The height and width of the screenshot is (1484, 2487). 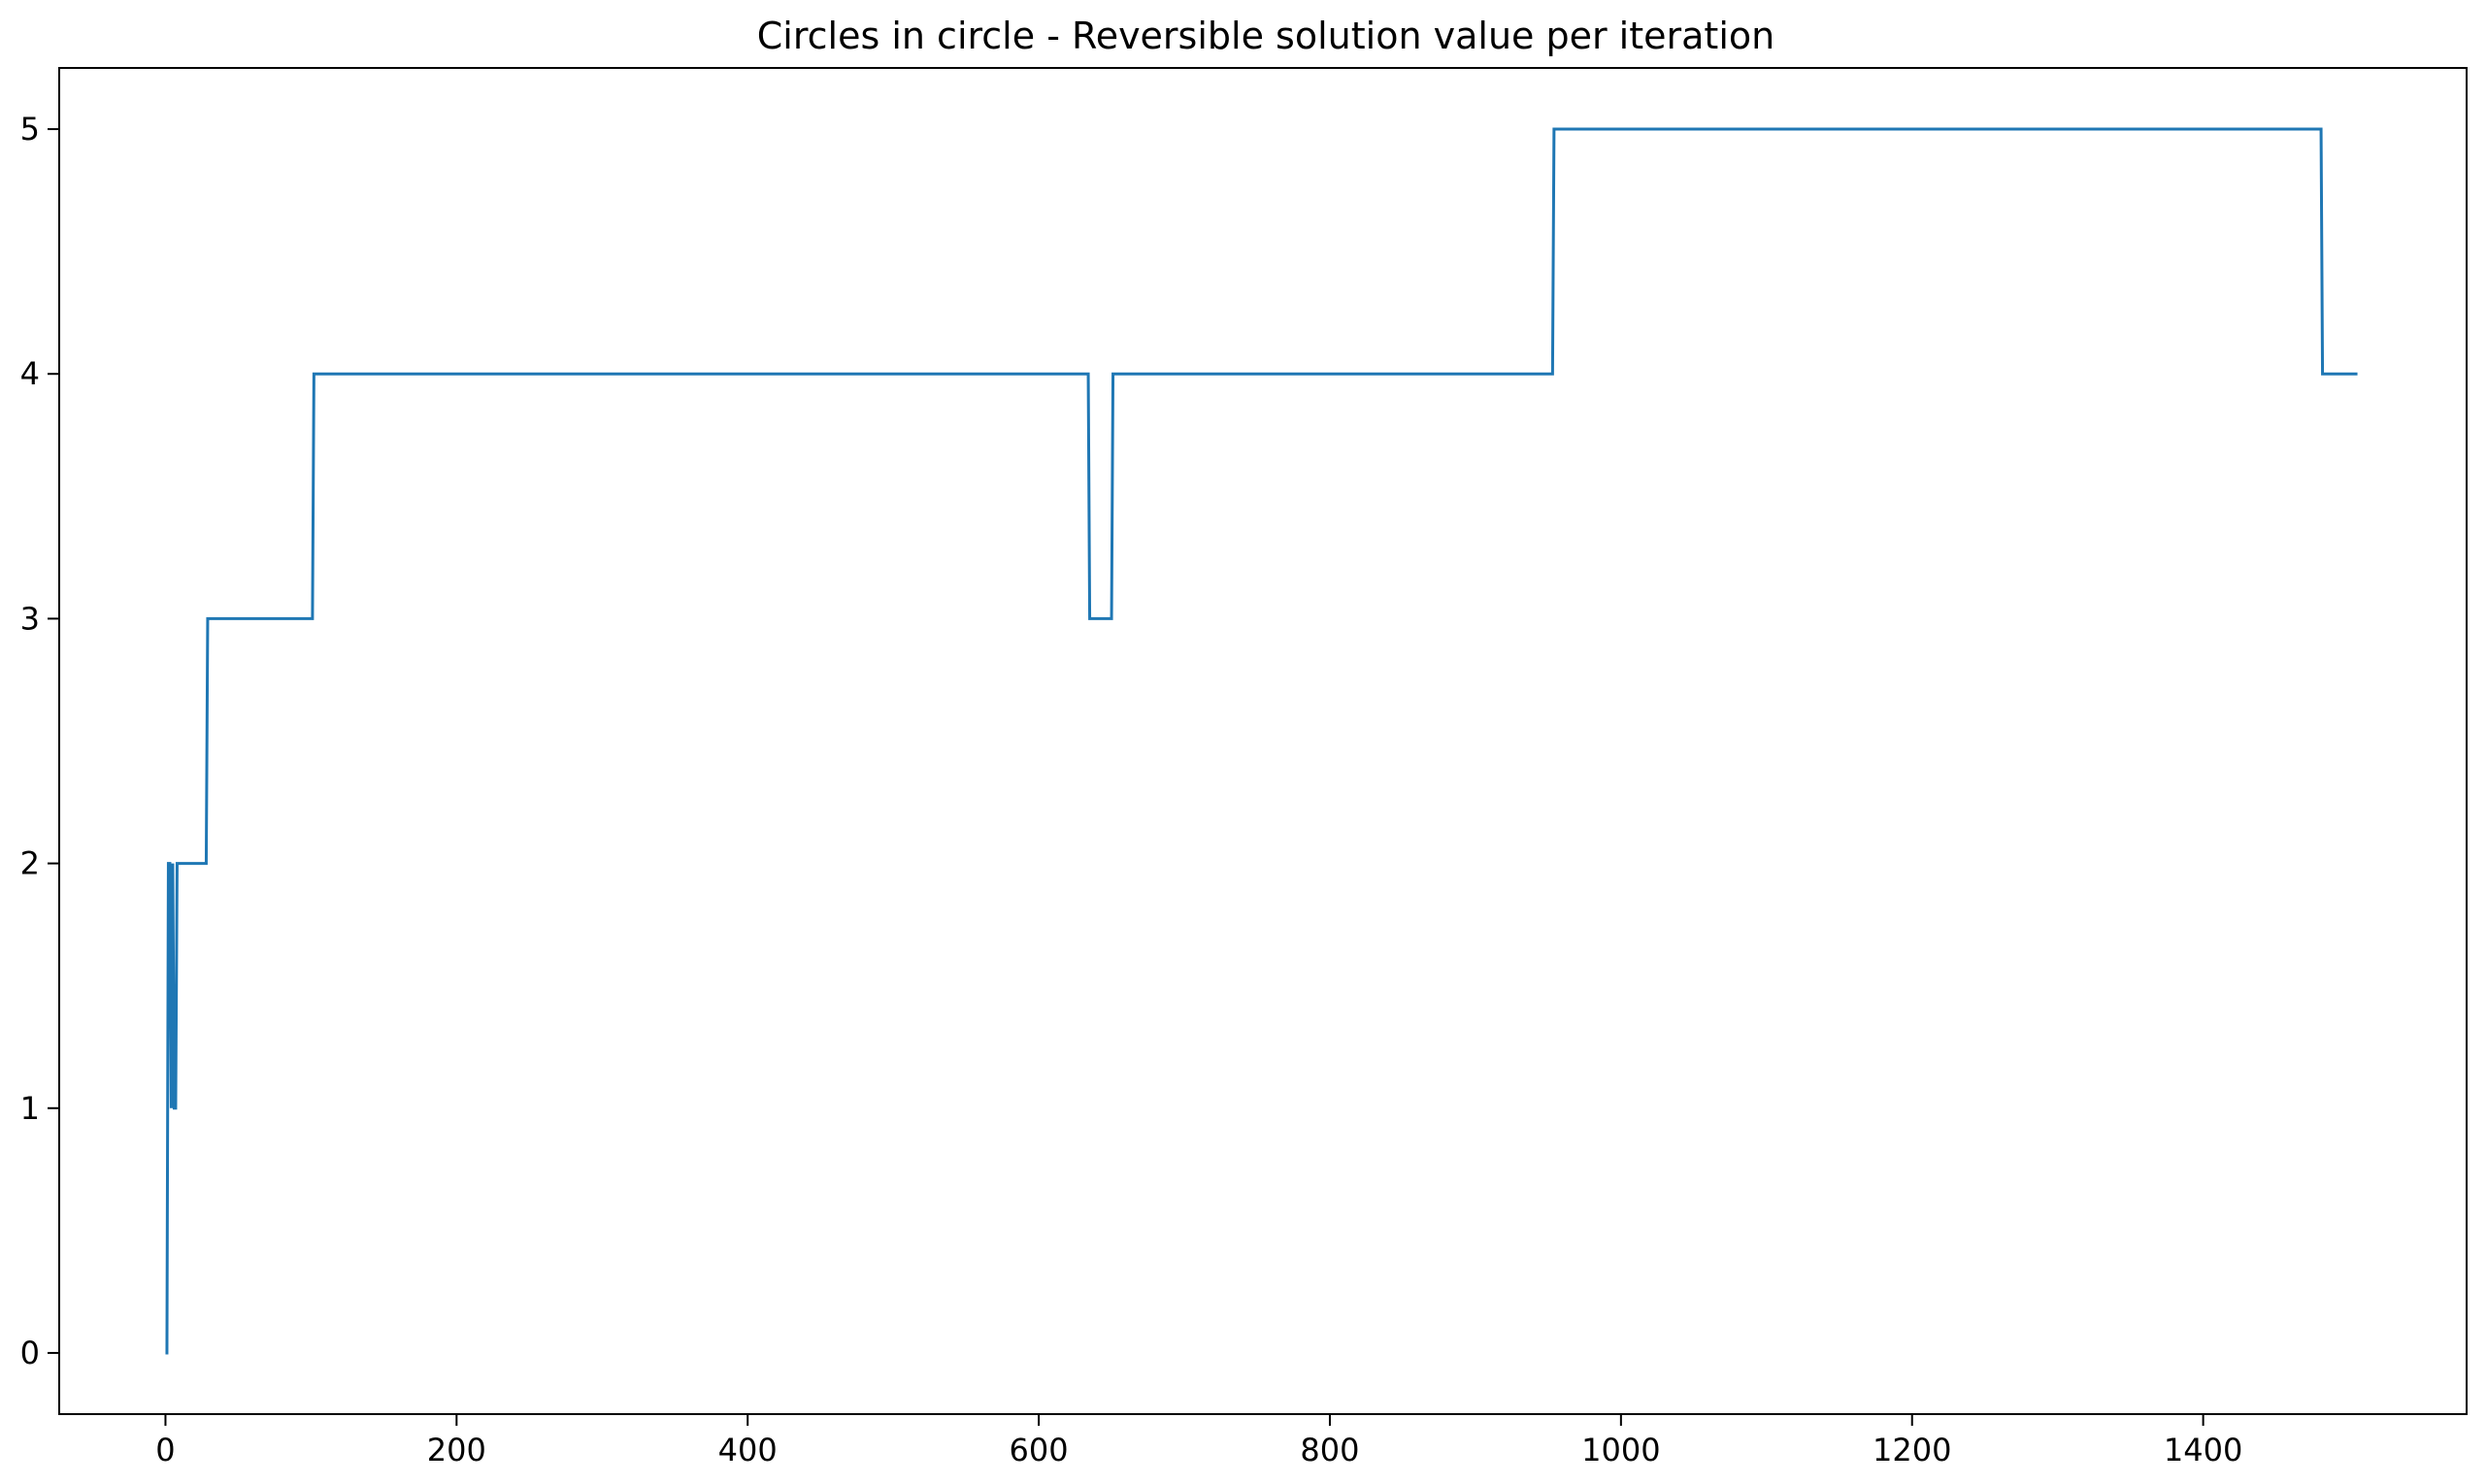 What do you see at coordinates (30, 1353) in the screenshot?
I see `y-tick-label: 0` at bounding box center [30, 1353].